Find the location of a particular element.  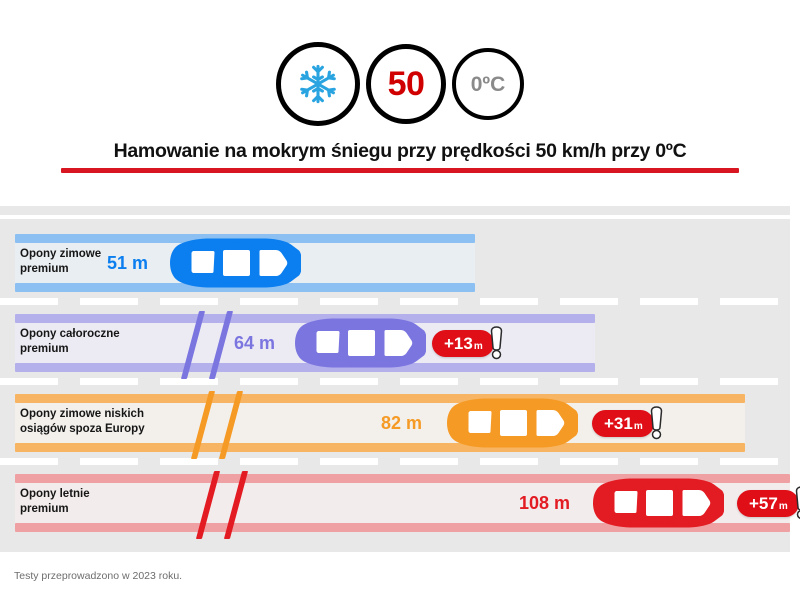

distance-value-row-1: 51 m is located at coordinates (128, 263).